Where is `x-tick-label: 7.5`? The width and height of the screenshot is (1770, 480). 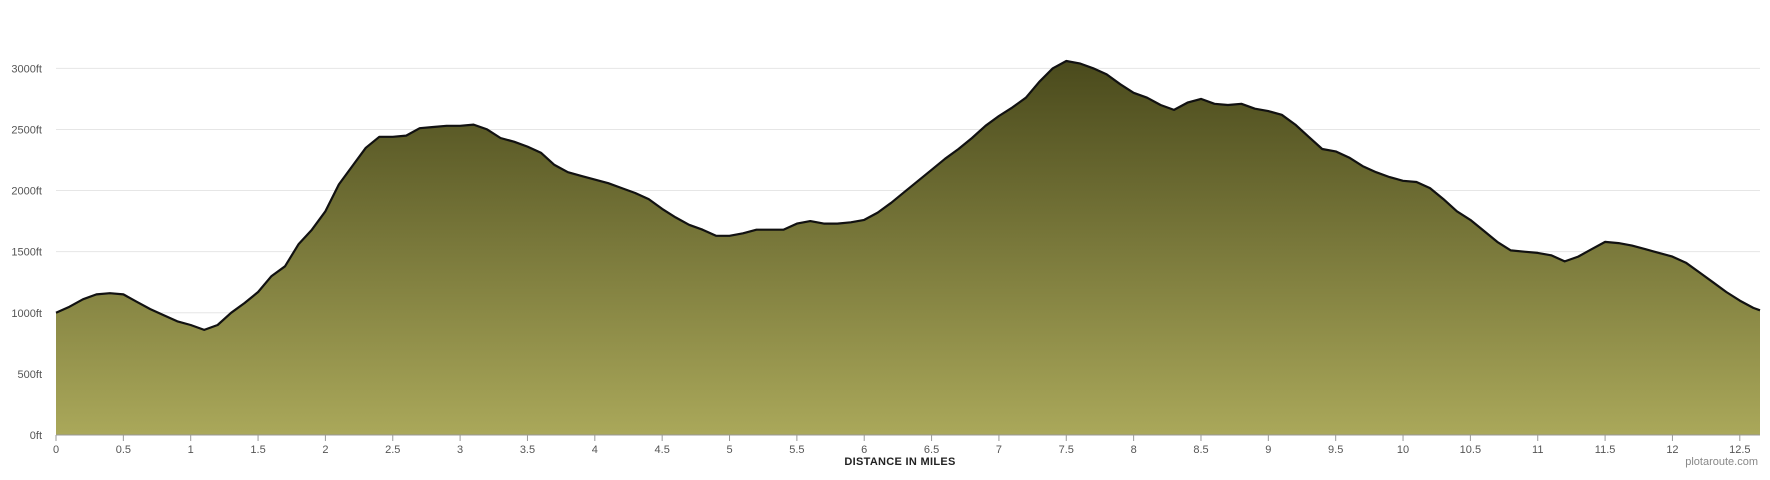 x-tick-label: 7.5 is located at coordinates (1066, 450).